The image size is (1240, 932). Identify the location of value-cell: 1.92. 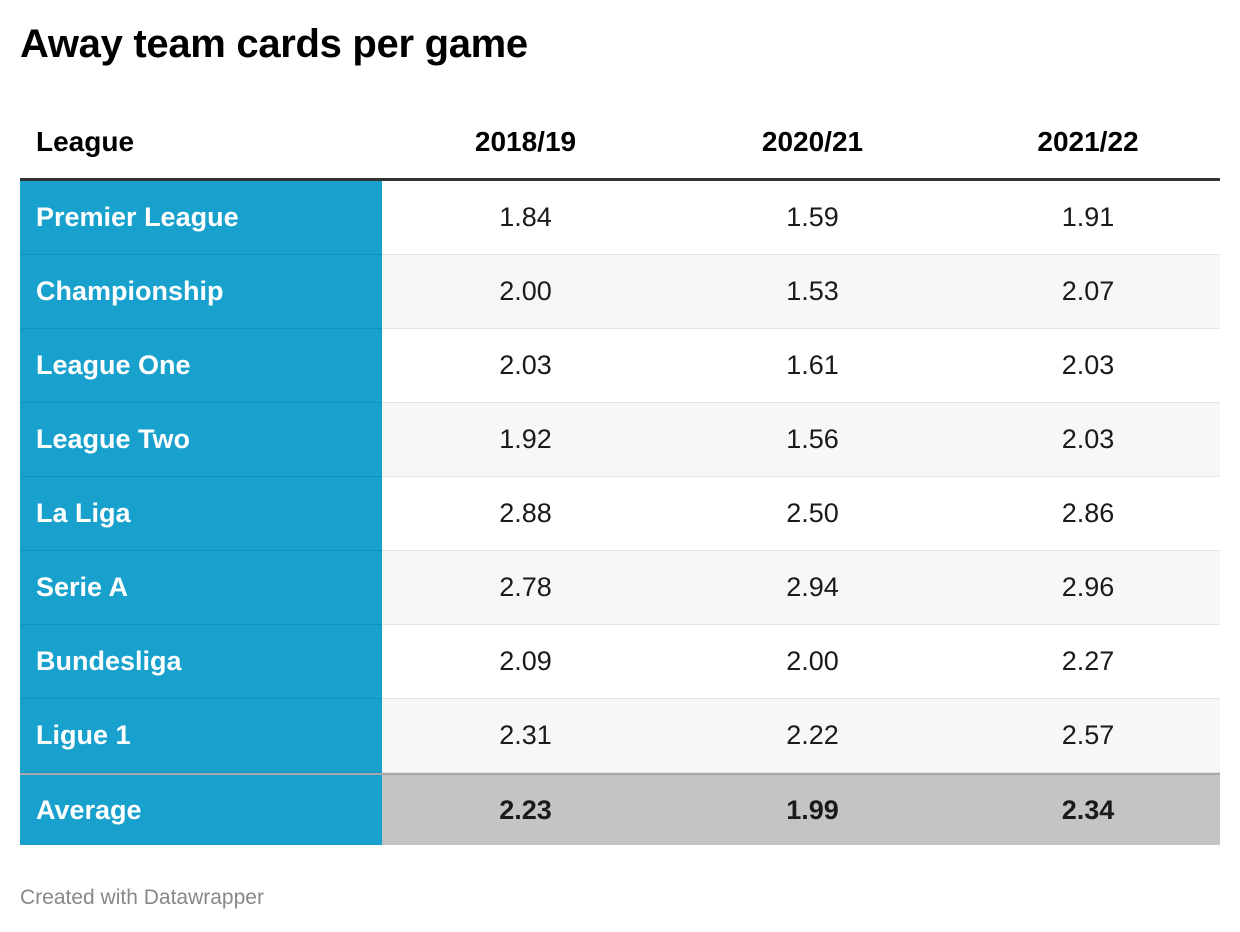
(525, 440).